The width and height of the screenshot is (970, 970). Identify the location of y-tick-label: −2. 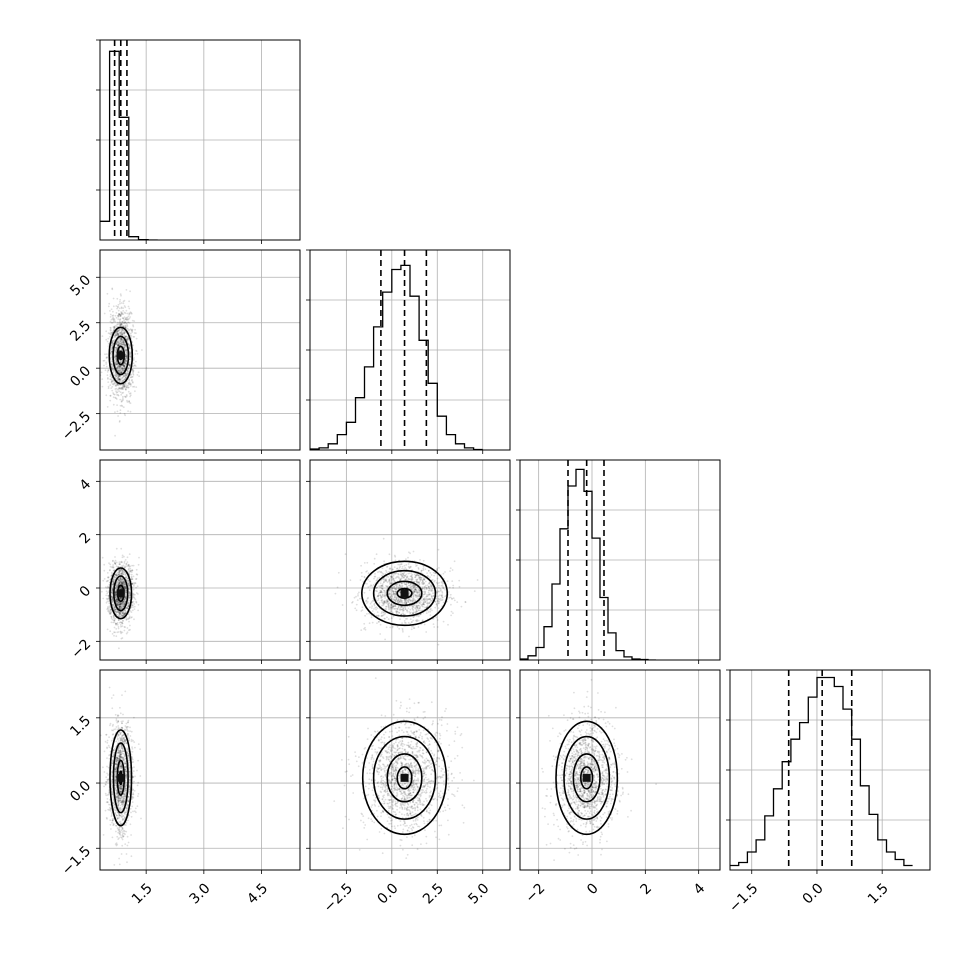
(81, 649).